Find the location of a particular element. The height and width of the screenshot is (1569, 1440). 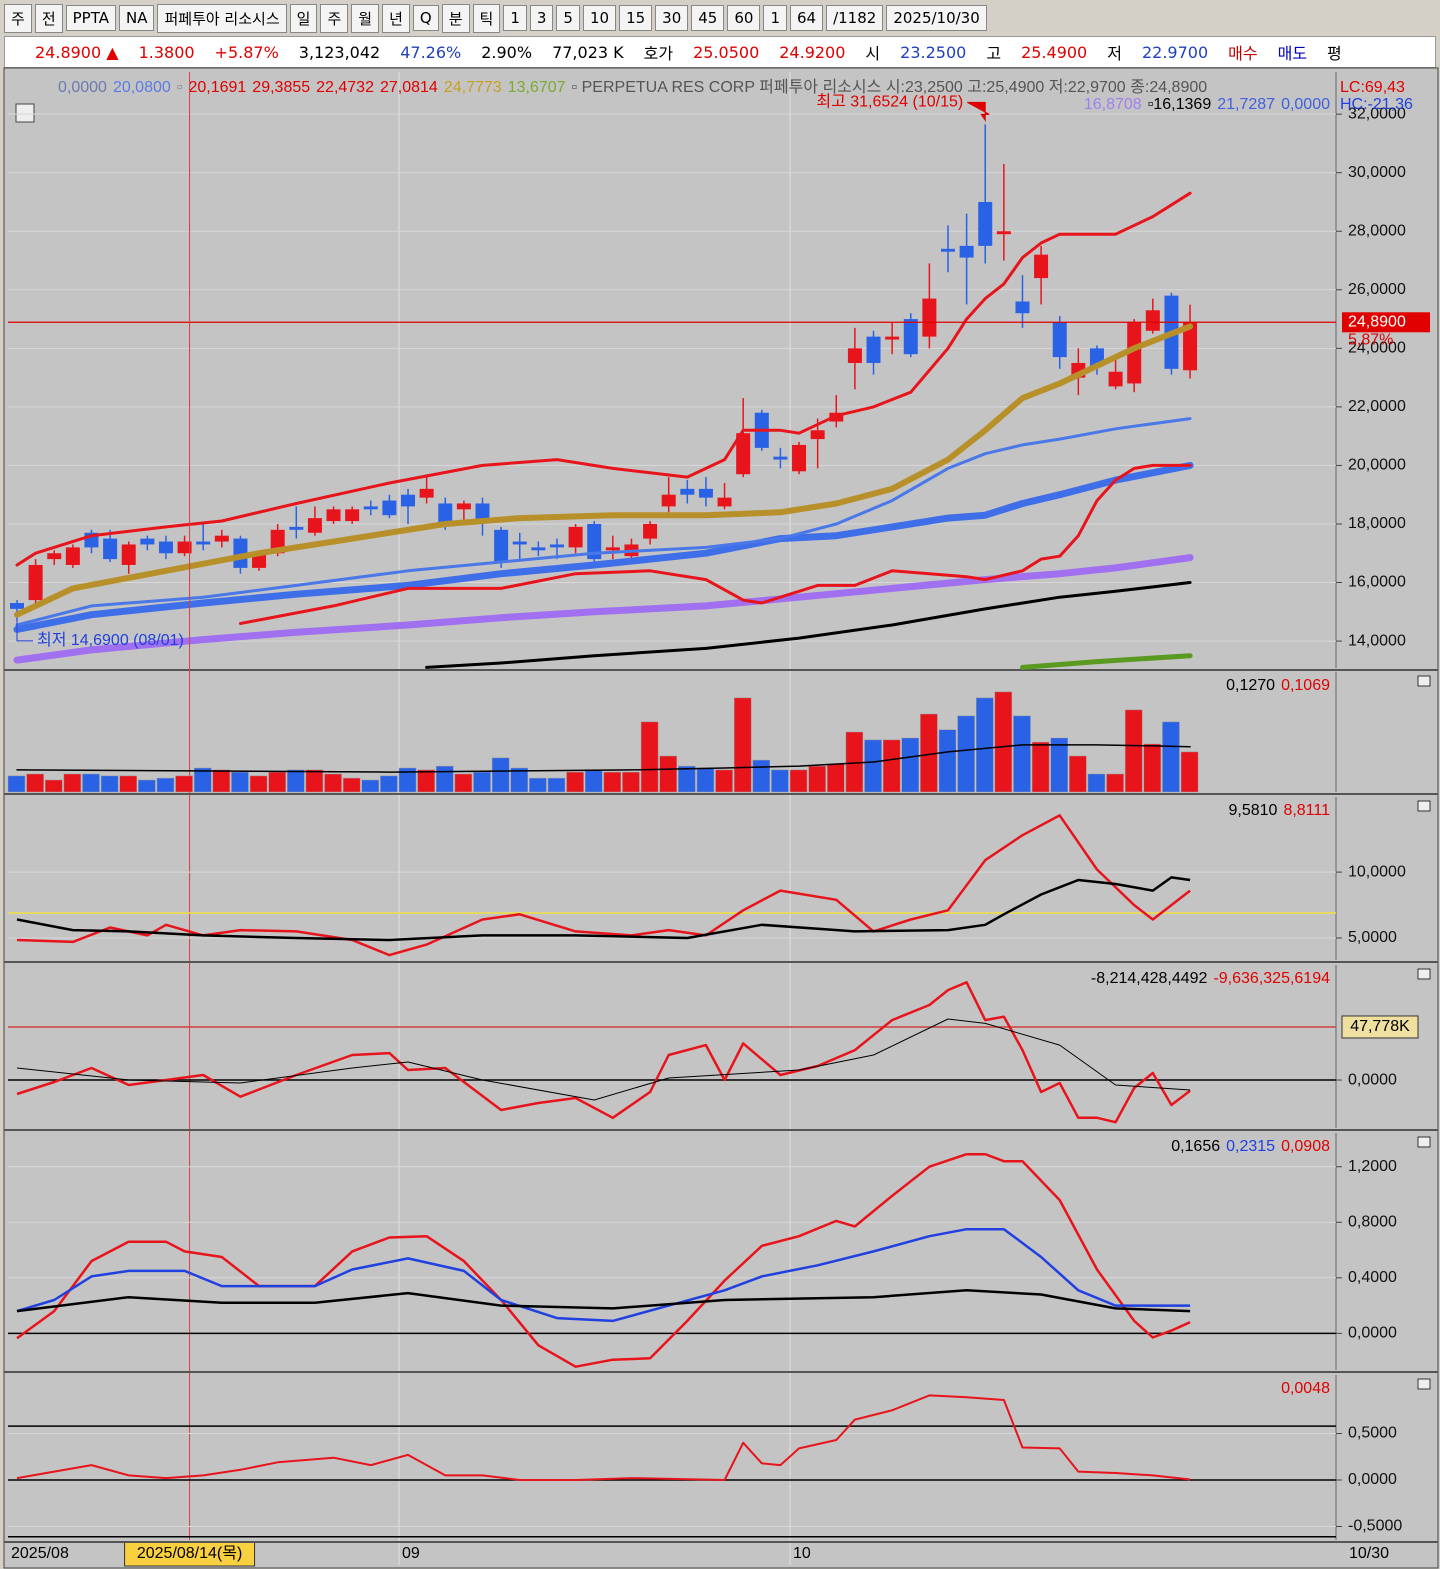

y-tick-label: 22,0000 is located at coordinates (1377, 406).